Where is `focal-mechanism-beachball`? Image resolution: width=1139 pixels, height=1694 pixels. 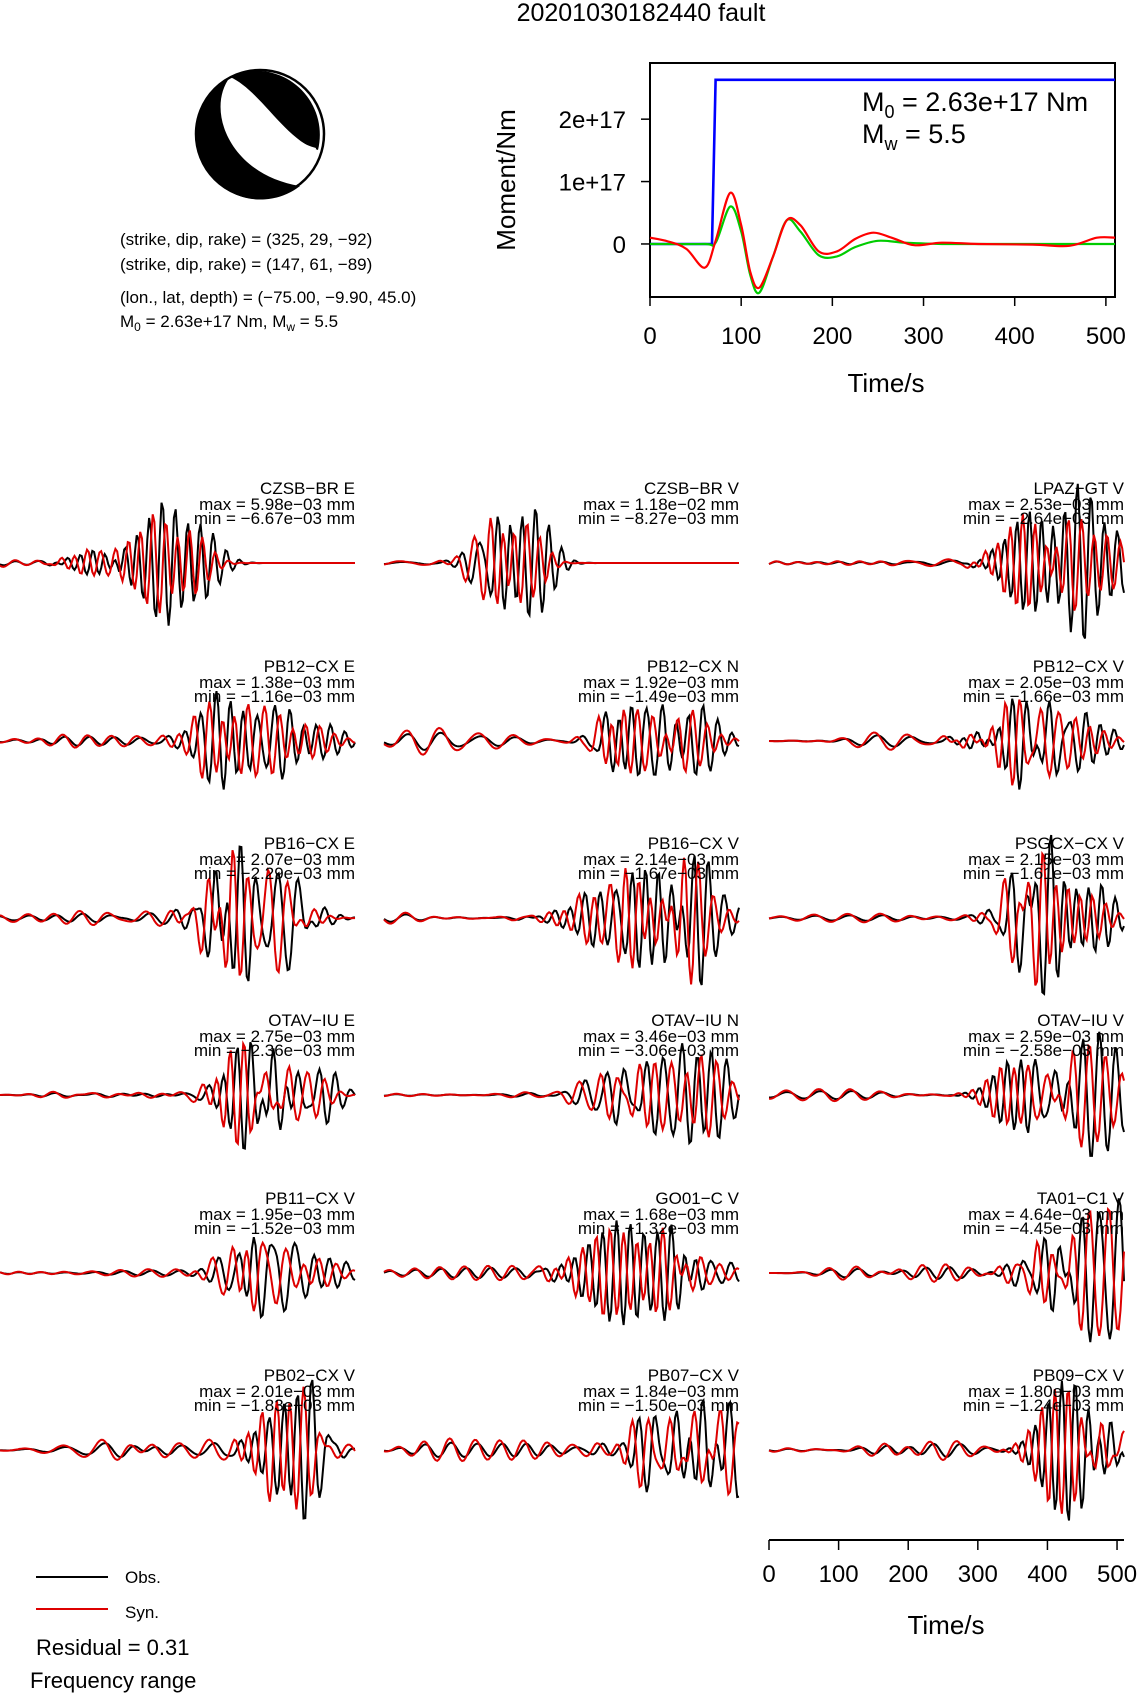
focal-mechanism-beachball is located at coordinates (260, 134).